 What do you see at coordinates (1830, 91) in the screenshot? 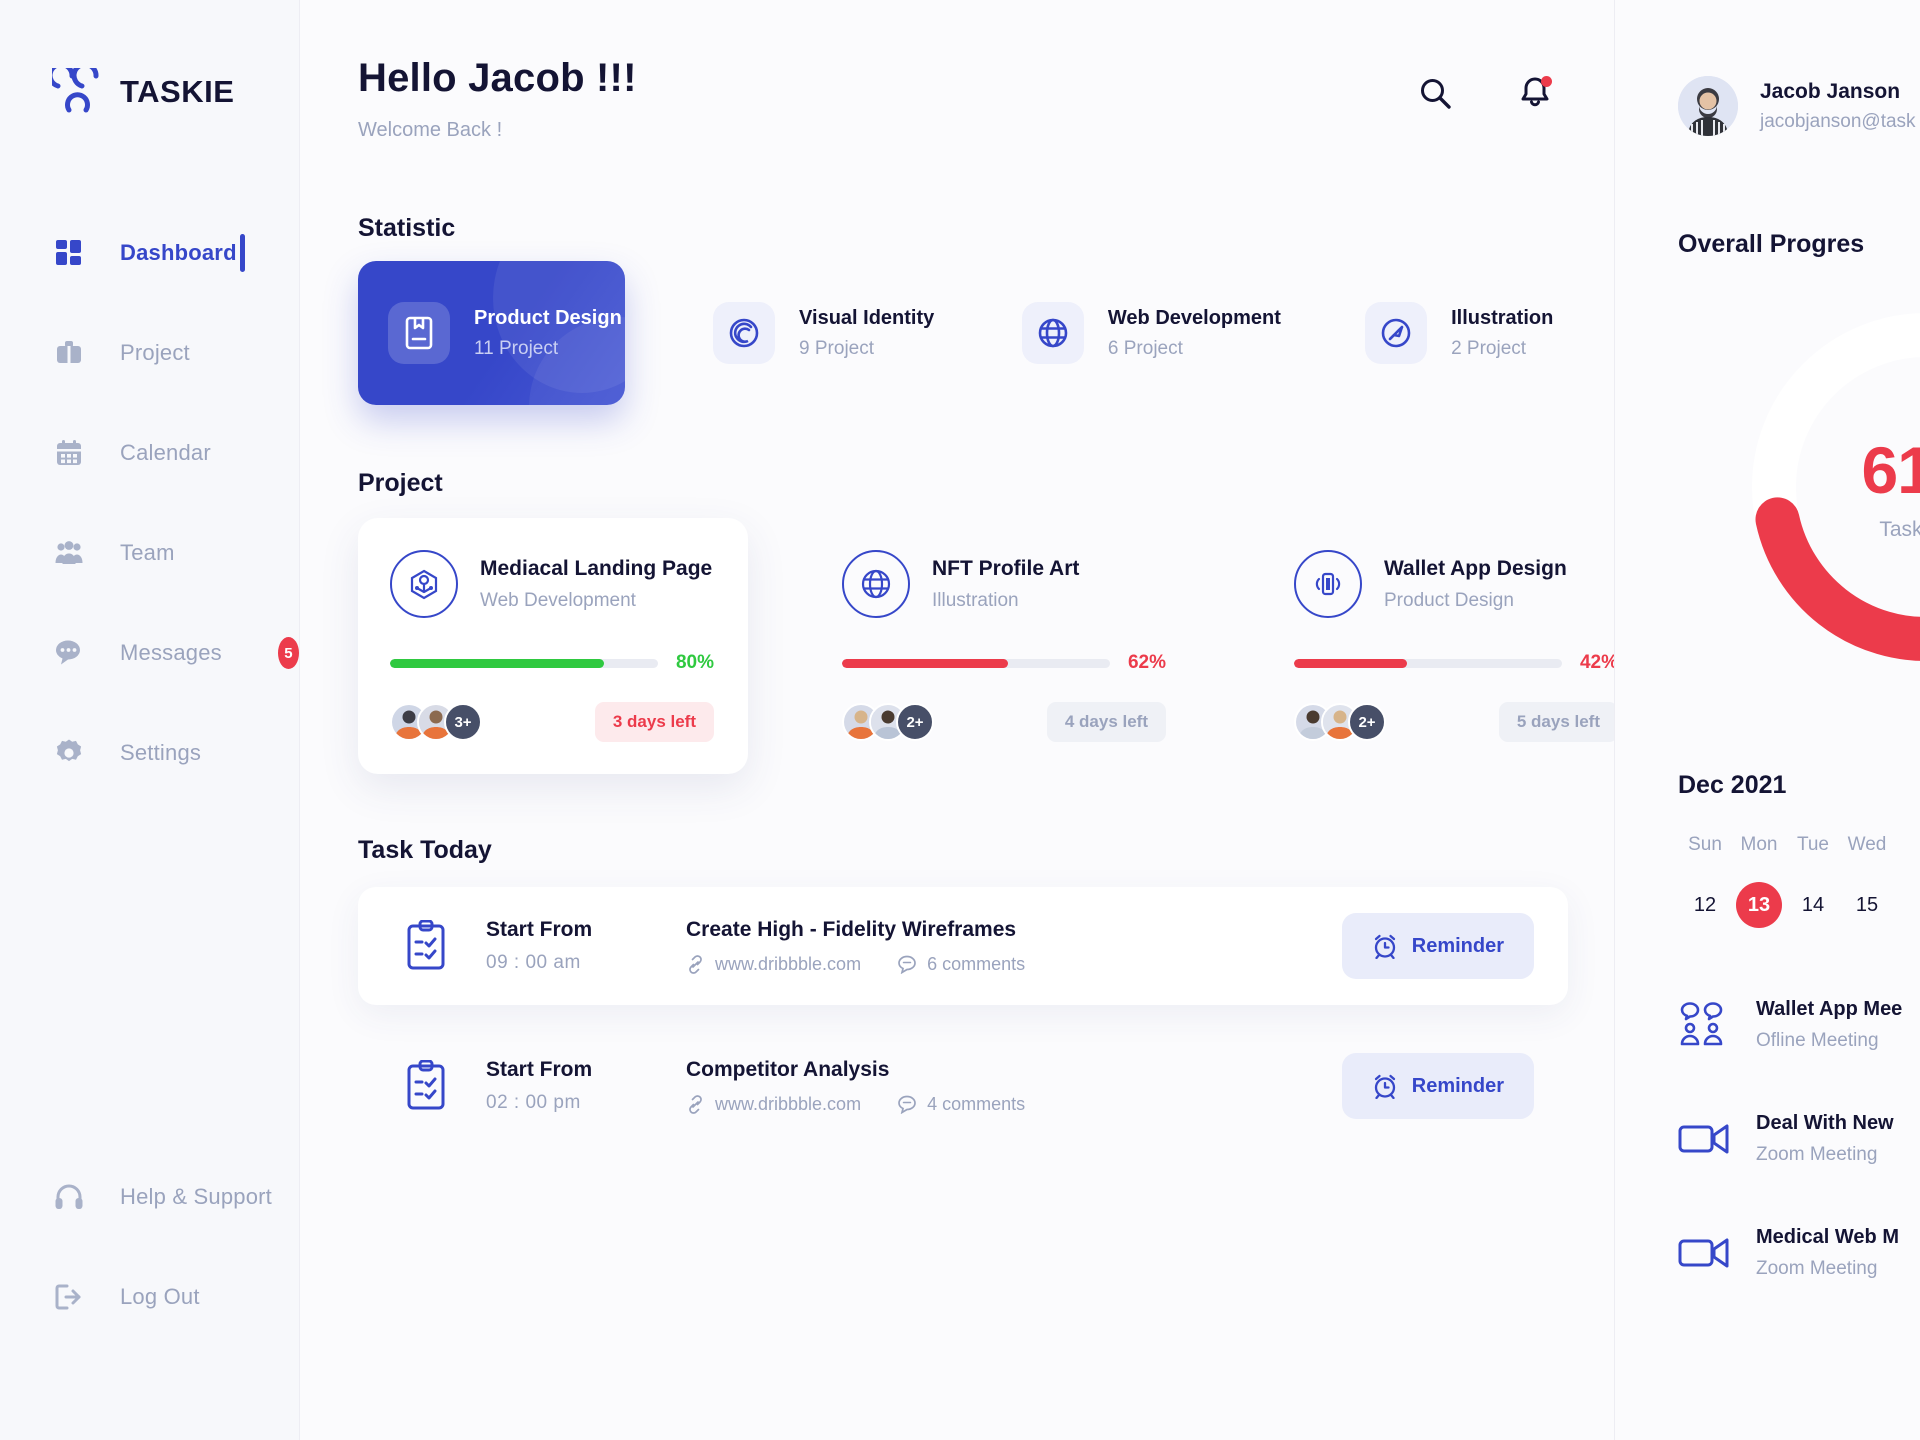
I see `user-name: Jacob Janson` at bounding box center [1830, 91].